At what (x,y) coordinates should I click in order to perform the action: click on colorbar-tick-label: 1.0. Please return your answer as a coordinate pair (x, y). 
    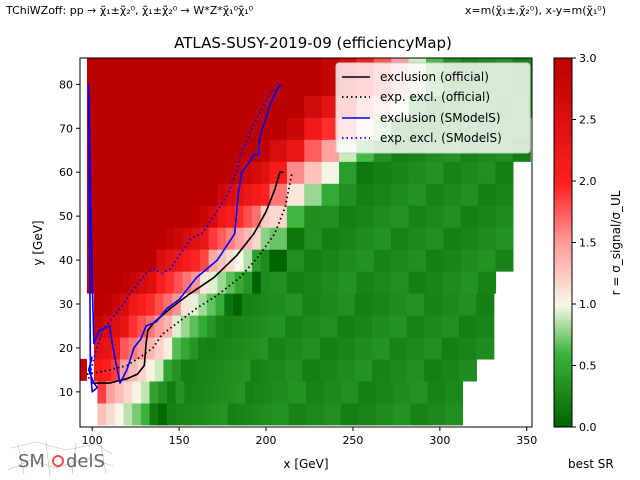
    Looking at the image, I should click on (588, 304).